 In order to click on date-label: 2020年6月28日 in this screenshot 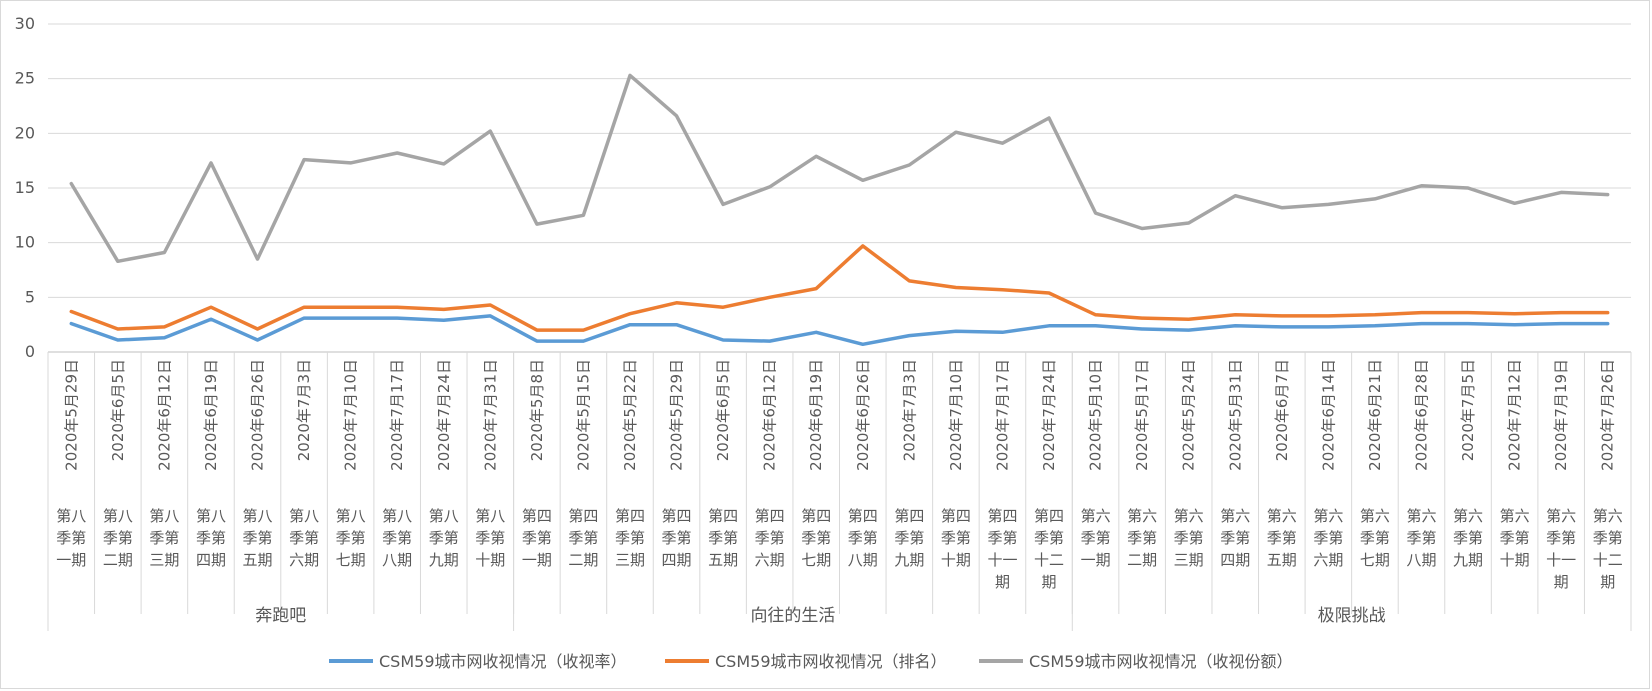, I will do `click(1421, 415)`.